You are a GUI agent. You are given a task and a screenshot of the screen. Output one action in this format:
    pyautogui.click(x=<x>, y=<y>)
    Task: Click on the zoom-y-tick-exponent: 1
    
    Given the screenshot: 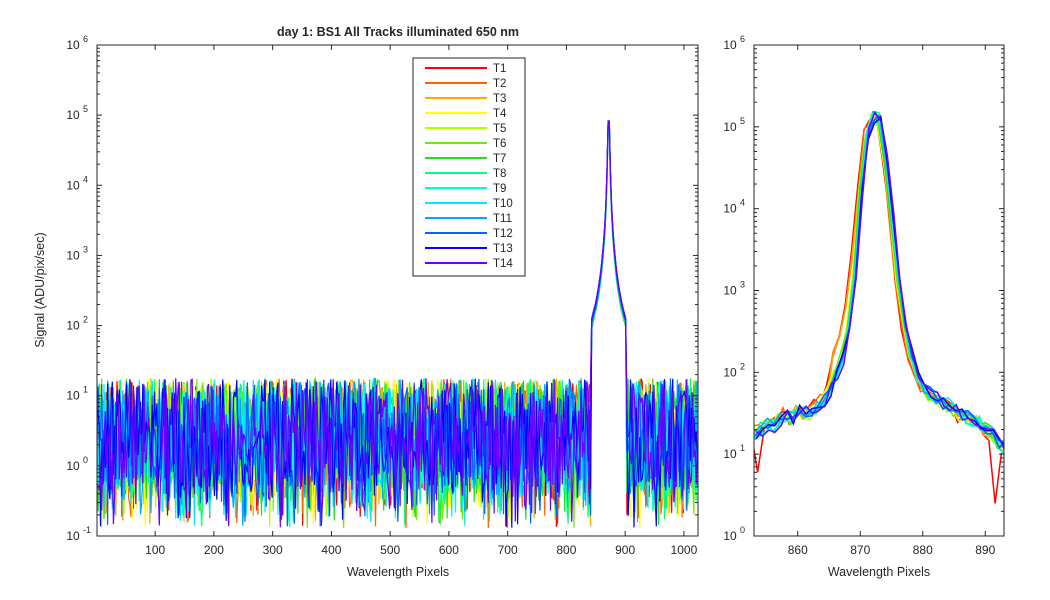 What is the action you would take?
    pyautogui.click(x=742, y=448)
    